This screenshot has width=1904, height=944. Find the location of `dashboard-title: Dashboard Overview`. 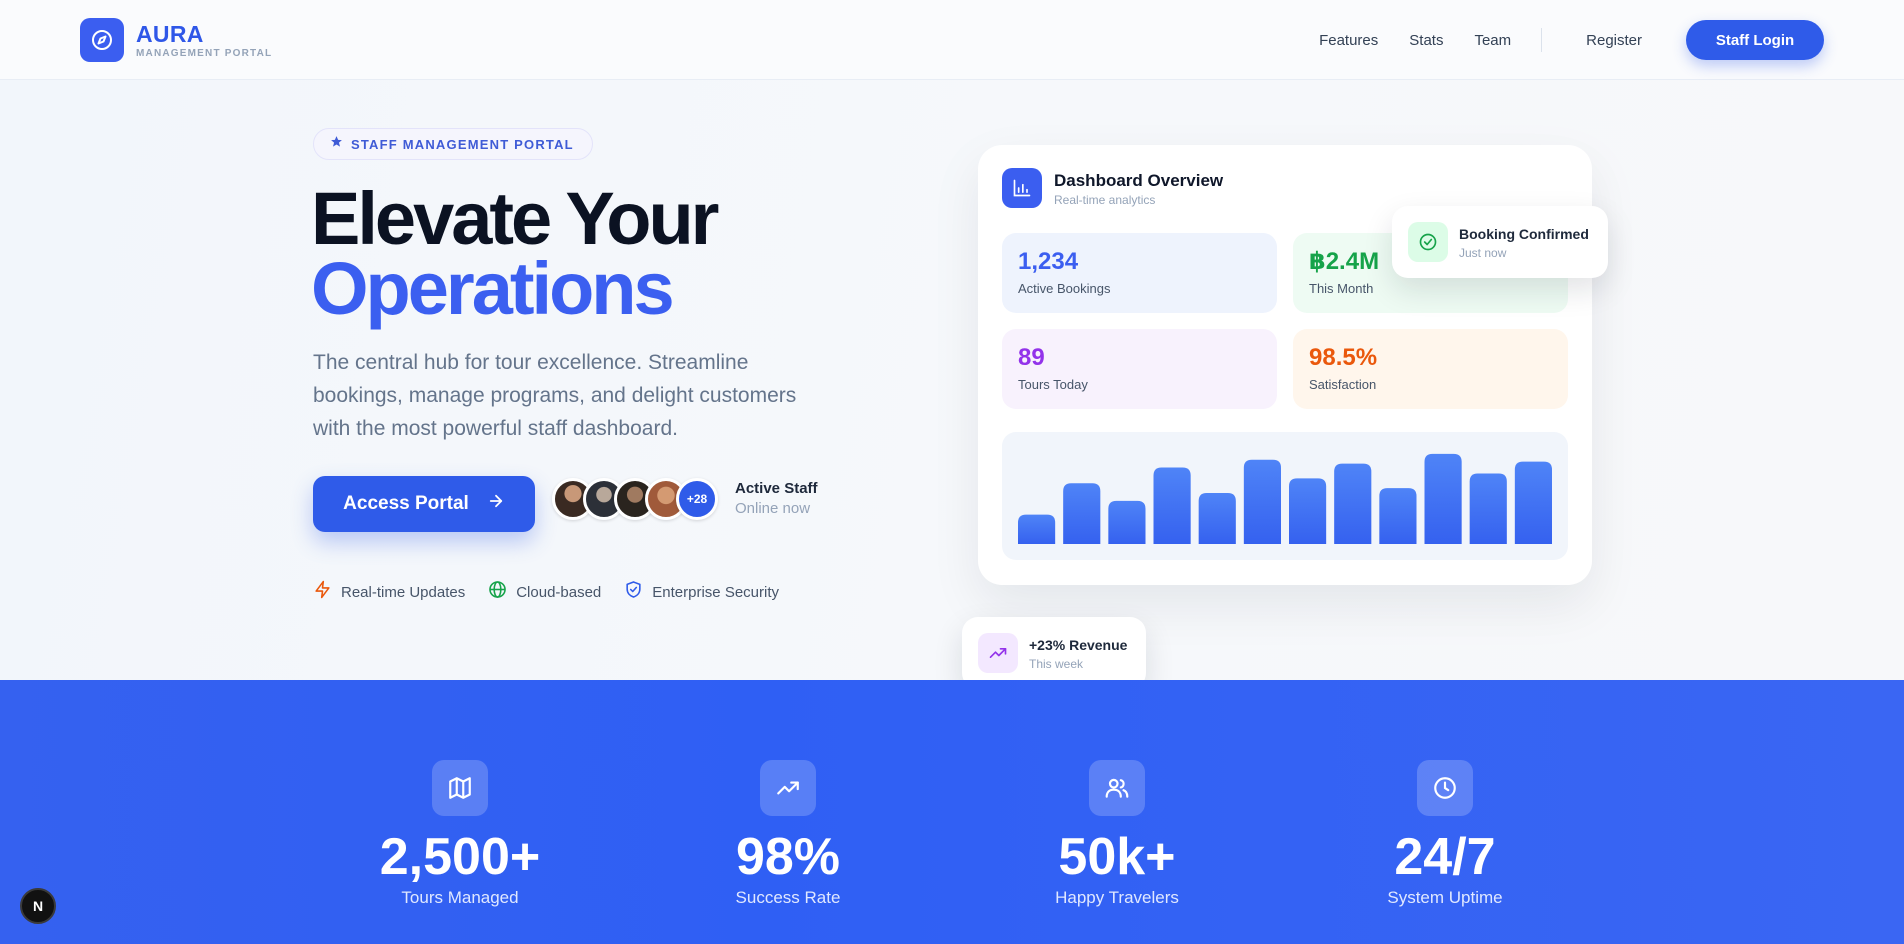

dashboard-title: Dashboard Overview is located at coordinates (1139, 180).